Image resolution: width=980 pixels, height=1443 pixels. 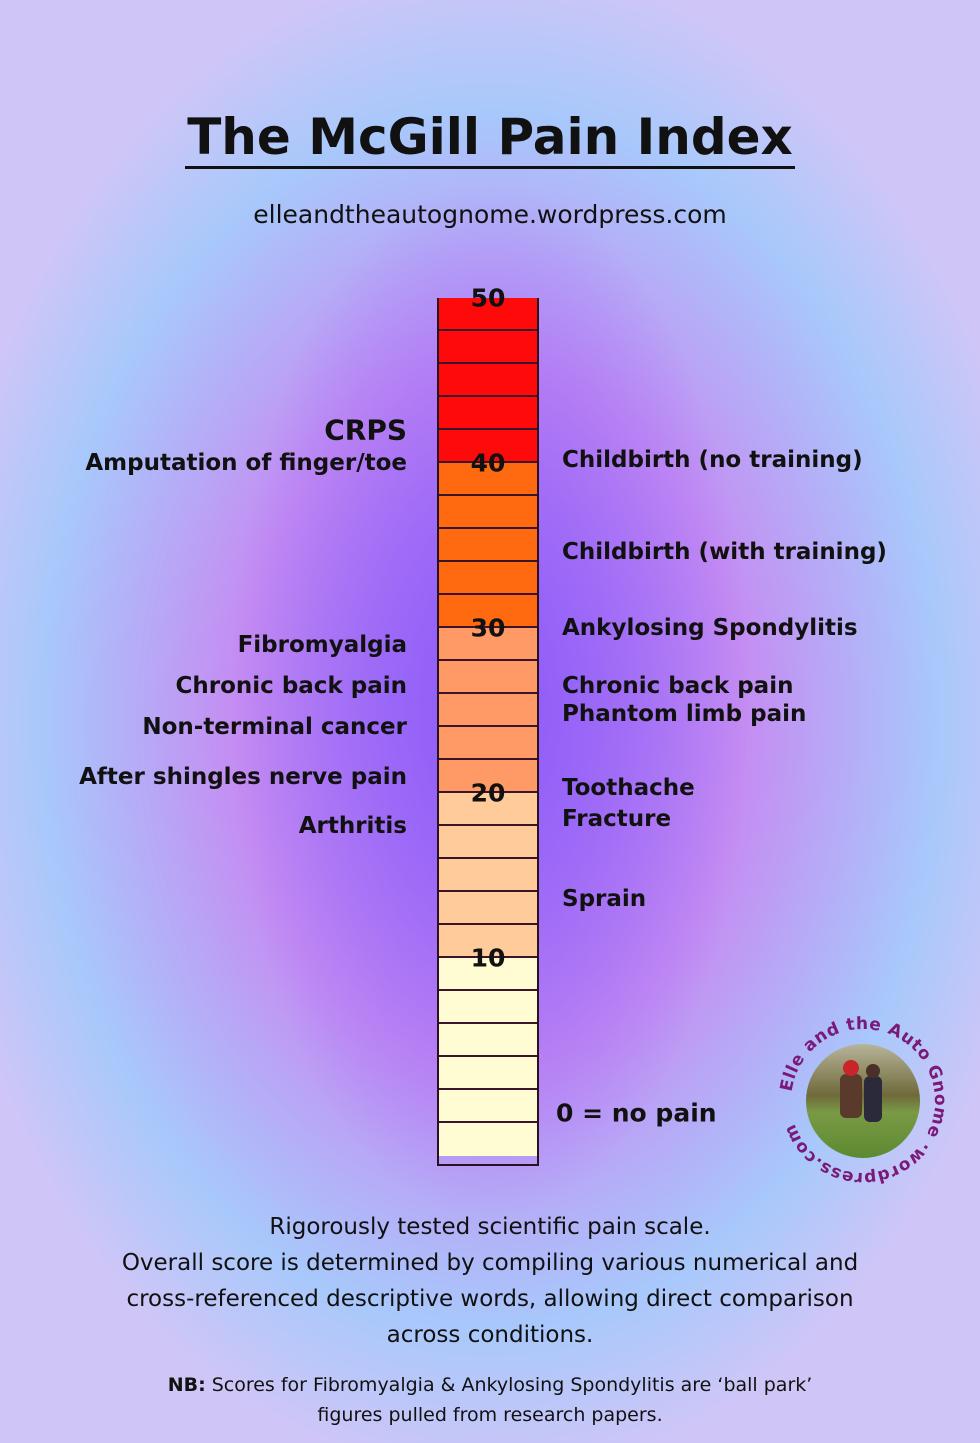 I want to click on right-condition-label: Childbirth (no training), so click(x=712, y=459).